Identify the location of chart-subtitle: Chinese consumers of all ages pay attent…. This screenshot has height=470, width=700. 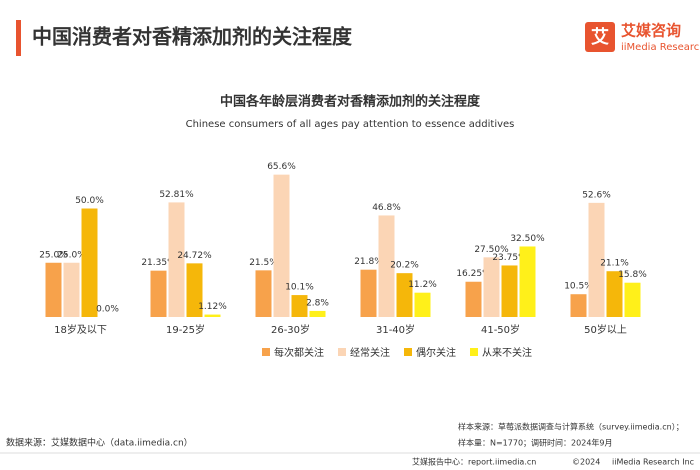
(350, 124).